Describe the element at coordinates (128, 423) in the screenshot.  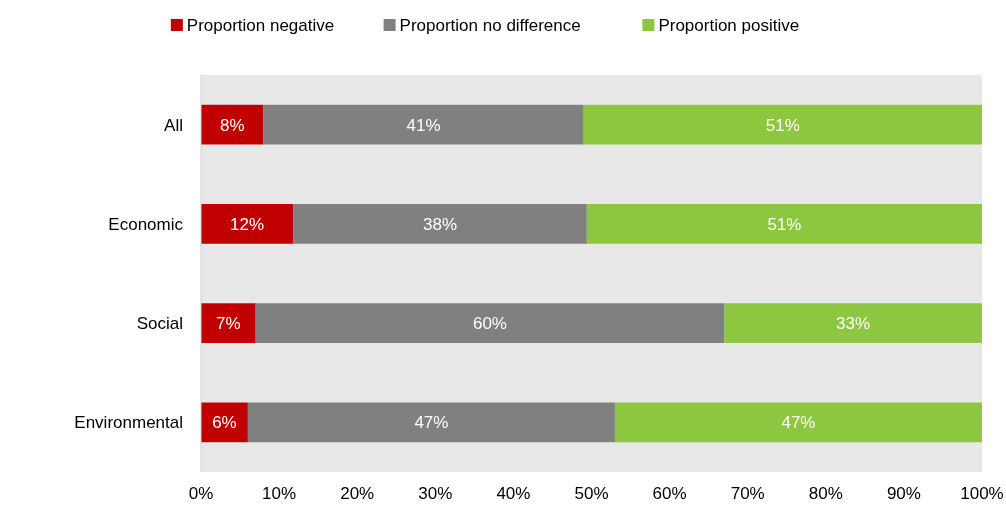
I see `y-tick-label: Environmental` at that location.